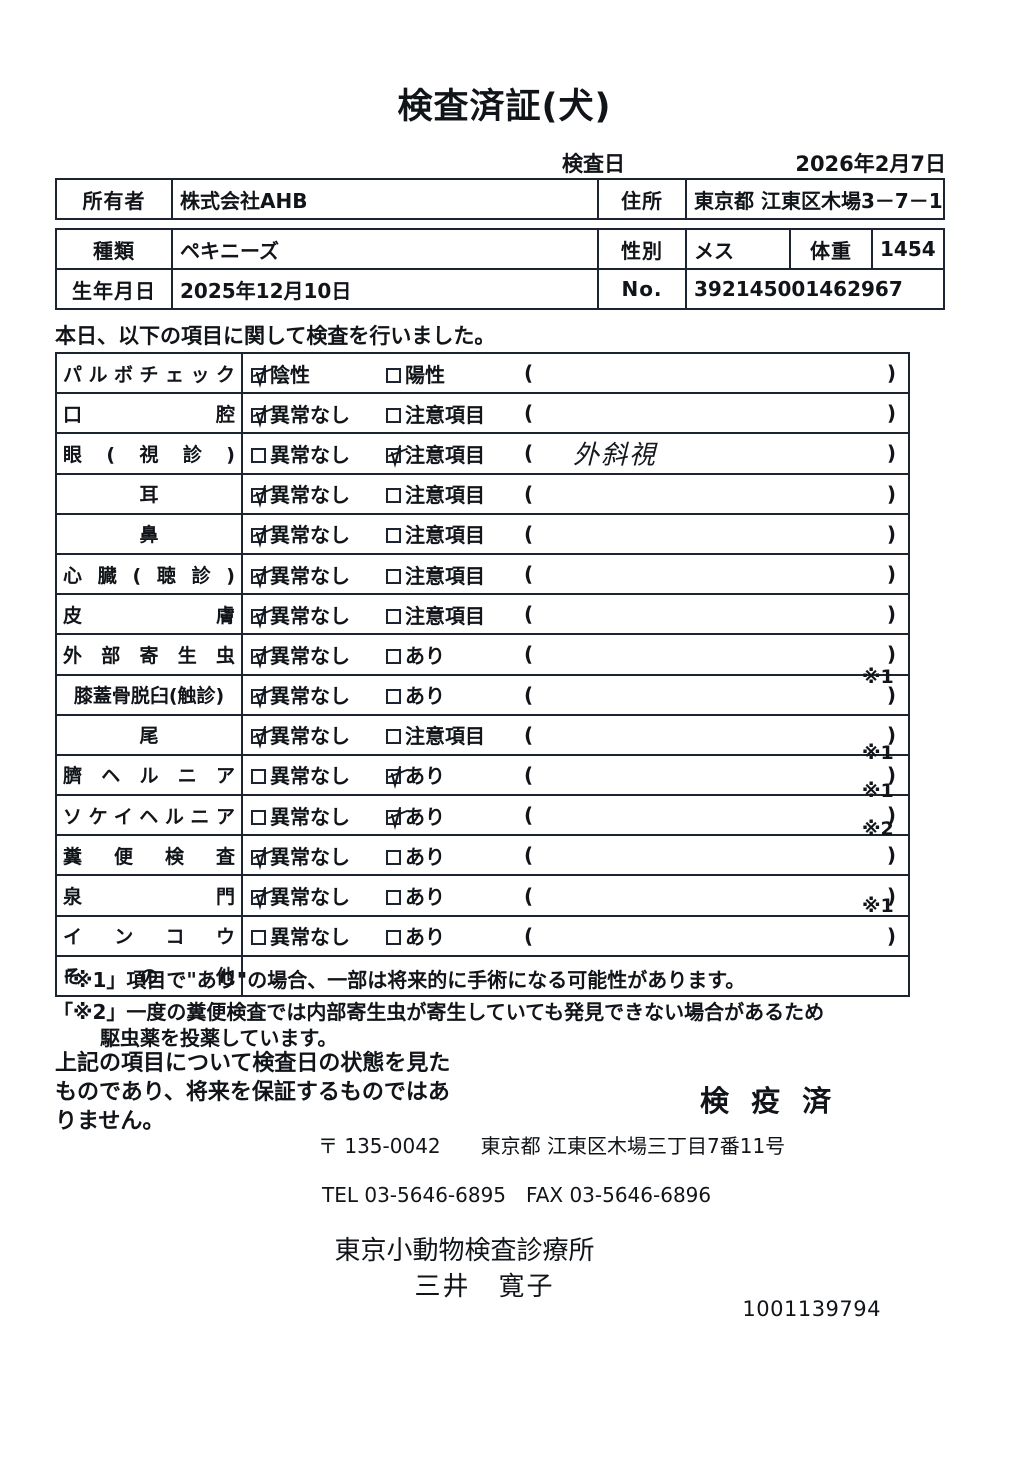 The image size is (1009, 1474). I want to click on checklist-row: 心臓(聴診) 異常なし 注意項目 (), so click(482, 574).